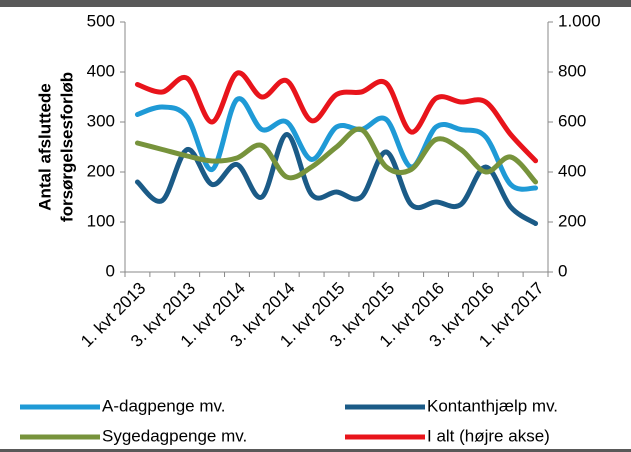 The width and height of the screenshot is (631, 452). Describe the element at coordinates (572, 70) in the screenshot. I see `y2-tick-label: 800` at that location.